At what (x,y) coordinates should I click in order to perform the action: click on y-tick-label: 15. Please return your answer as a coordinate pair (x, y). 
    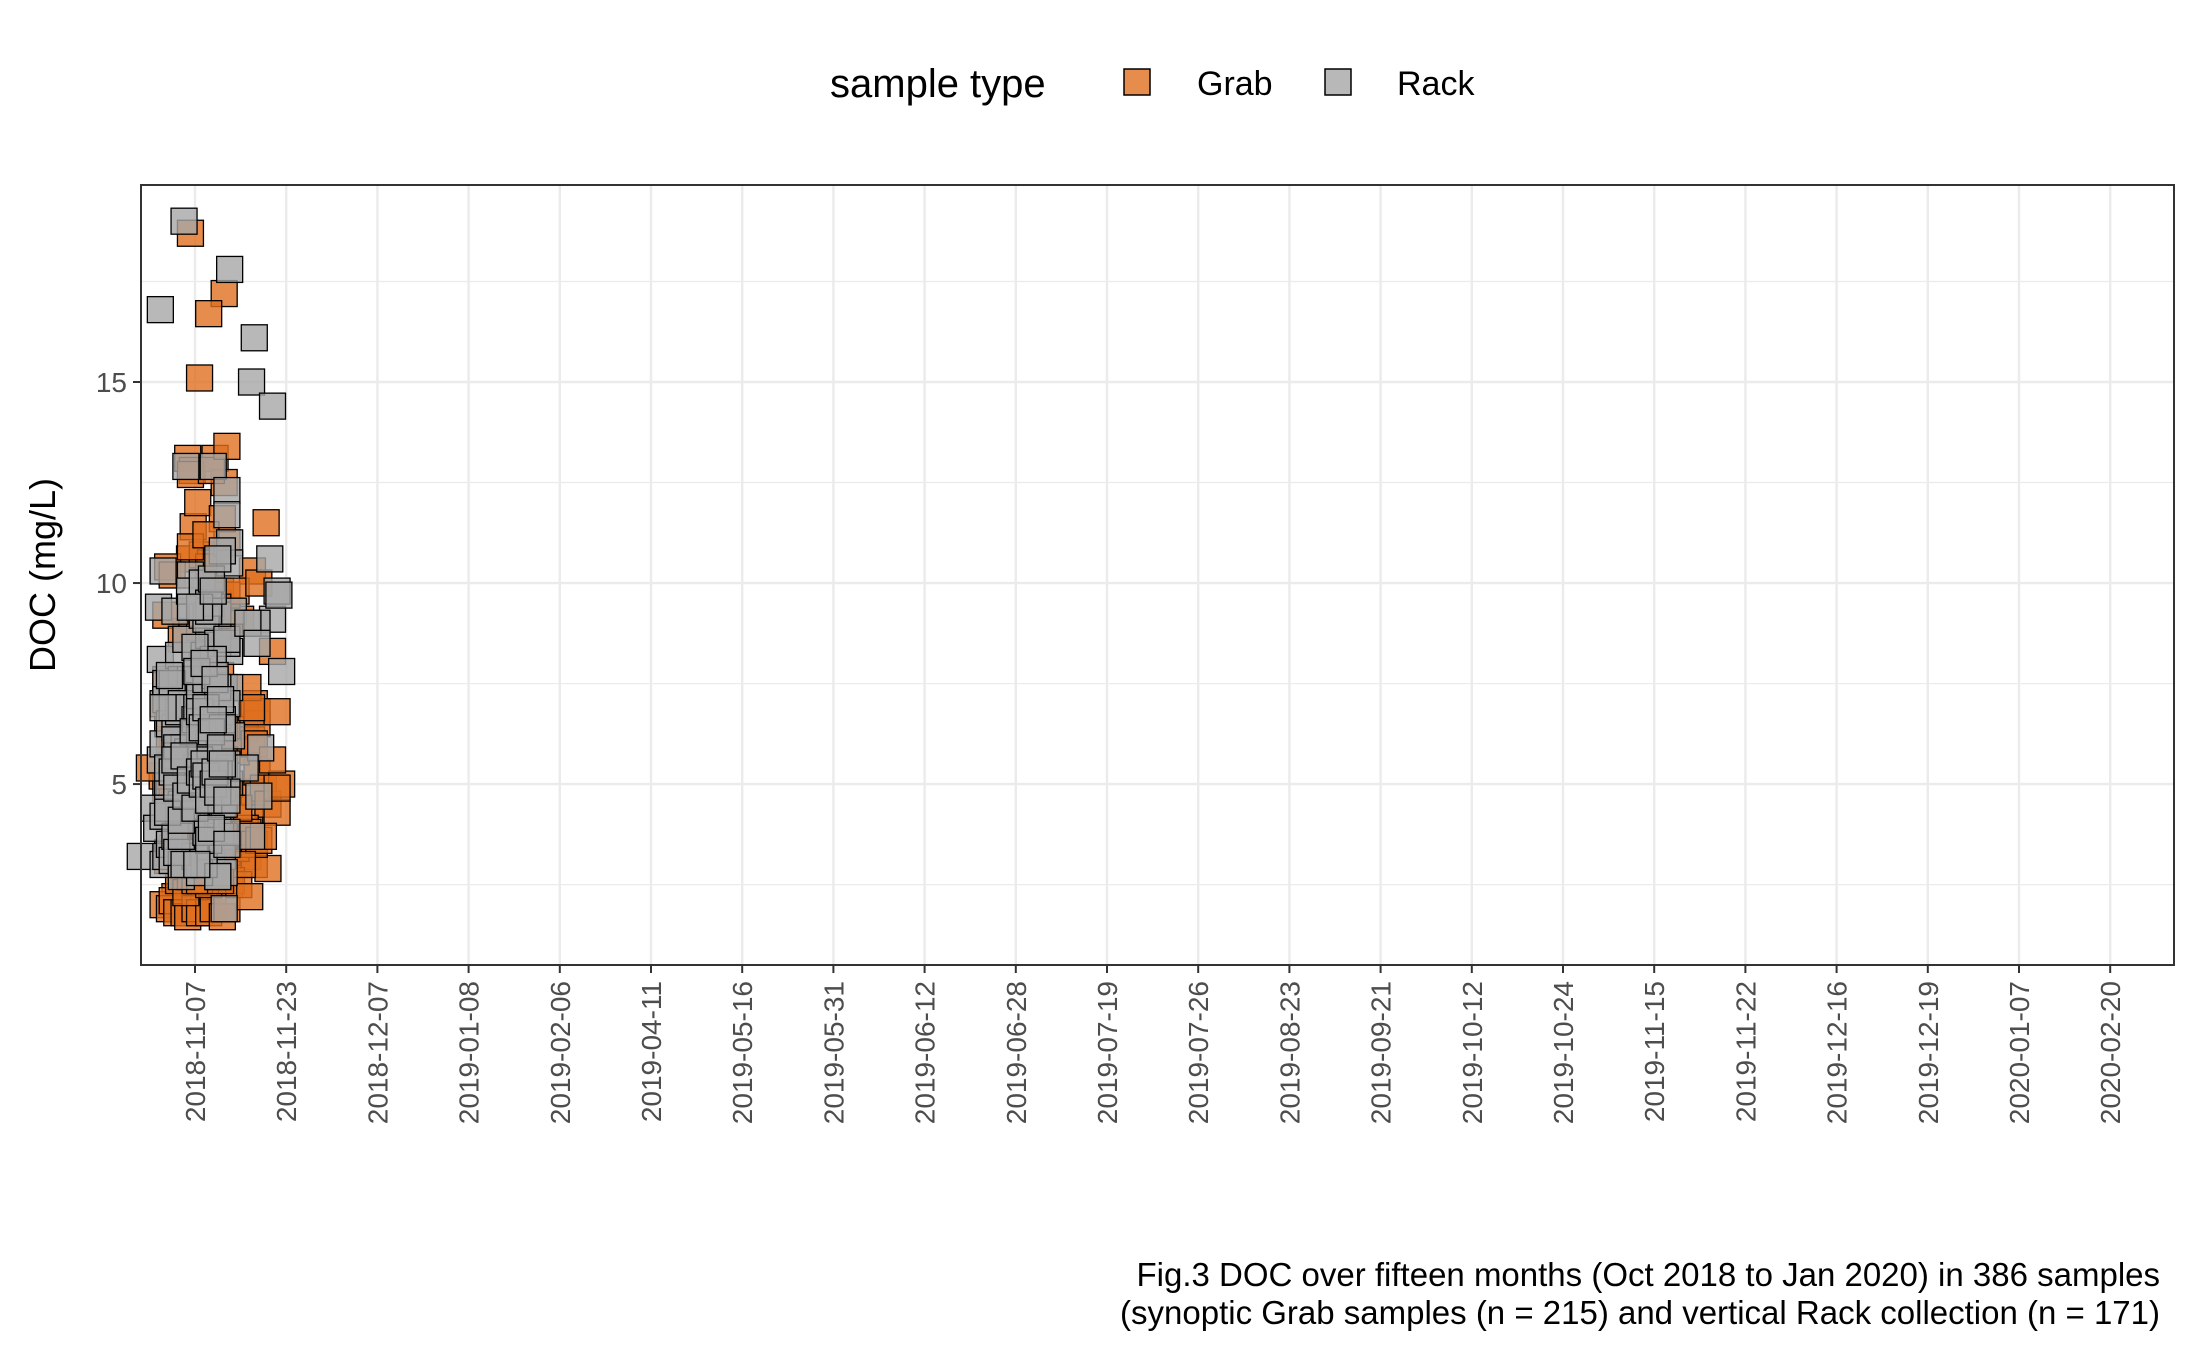
    Looking at the image, I should click on (111, 382).